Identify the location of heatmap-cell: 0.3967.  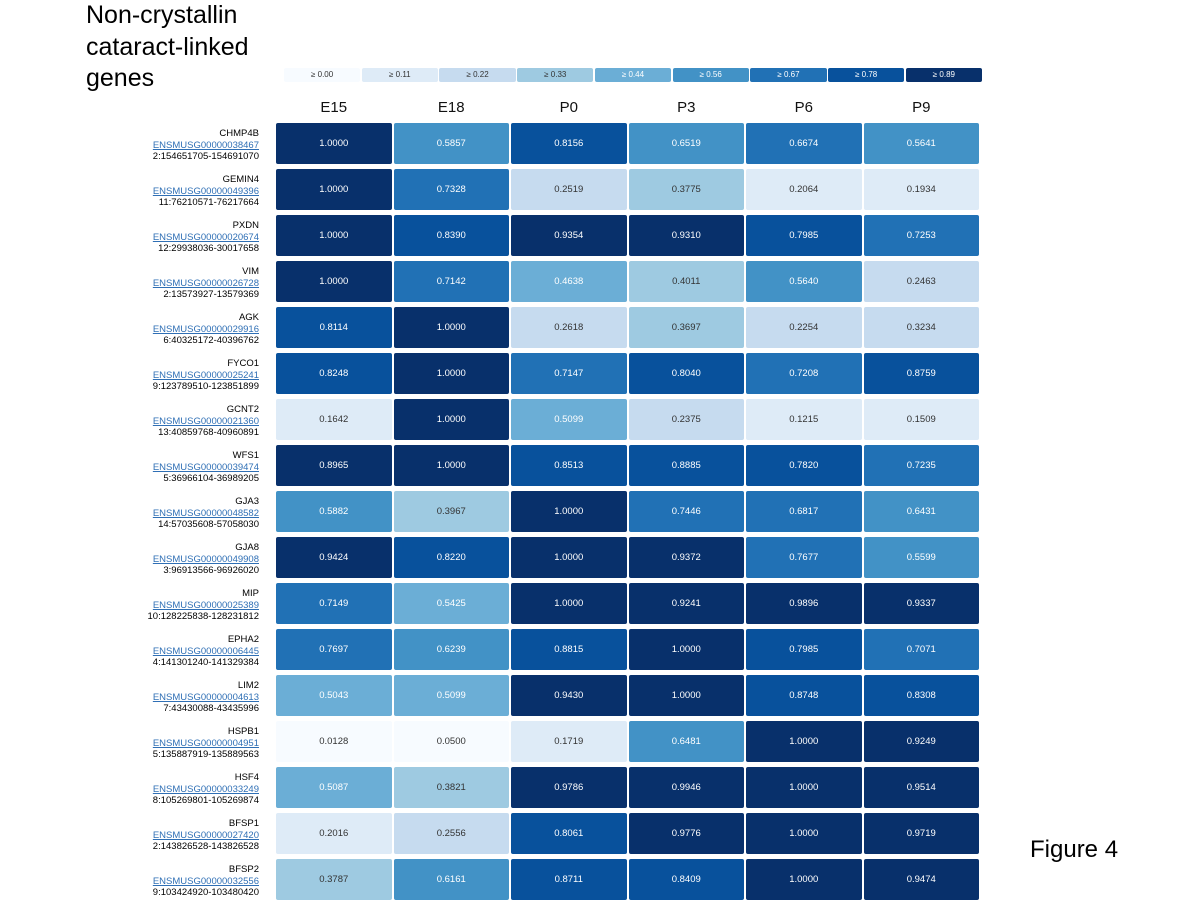
(451, 511).